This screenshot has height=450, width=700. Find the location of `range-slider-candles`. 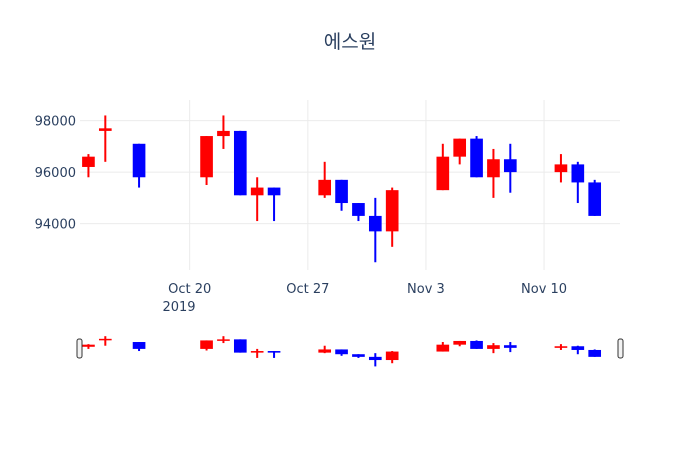

range-slider-candles is located at coordinates (342, 351).